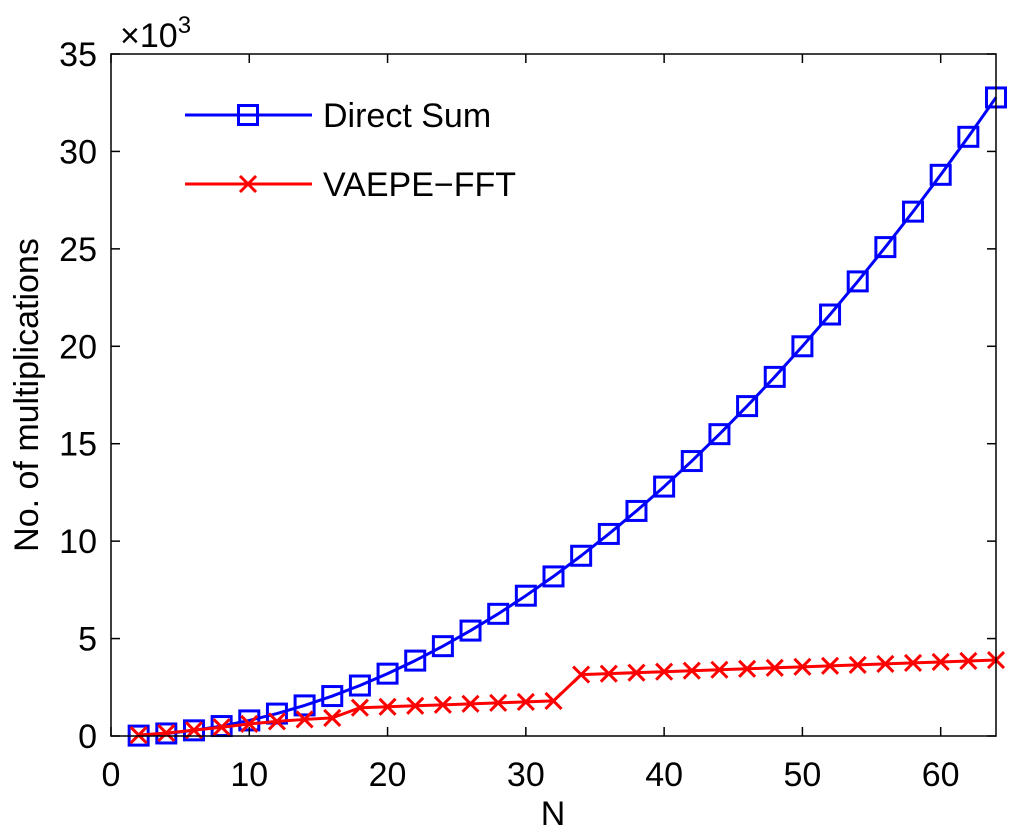  I want to click on legend-label: VAEPE−FFT, so click(419, 185).